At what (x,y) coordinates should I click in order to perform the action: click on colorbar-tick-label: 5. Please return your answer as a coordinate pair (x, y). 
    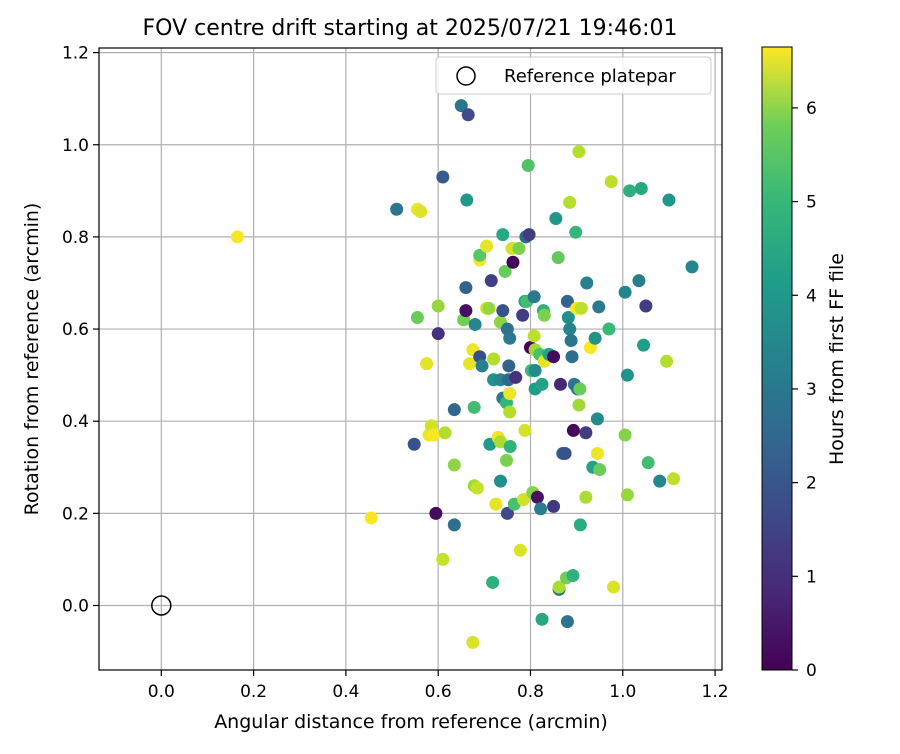
    Looking at the image, I should click on (811, 203).